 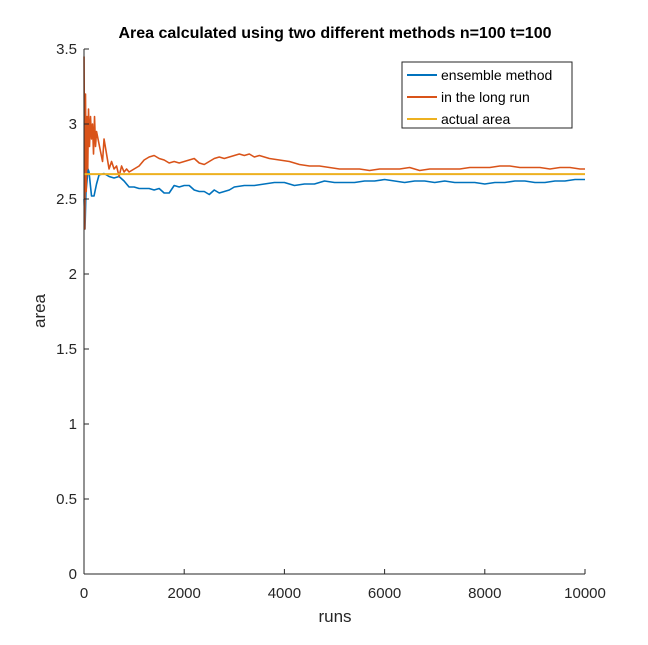 I want to click on y-axis-label: area, so click(x=39, y=310).